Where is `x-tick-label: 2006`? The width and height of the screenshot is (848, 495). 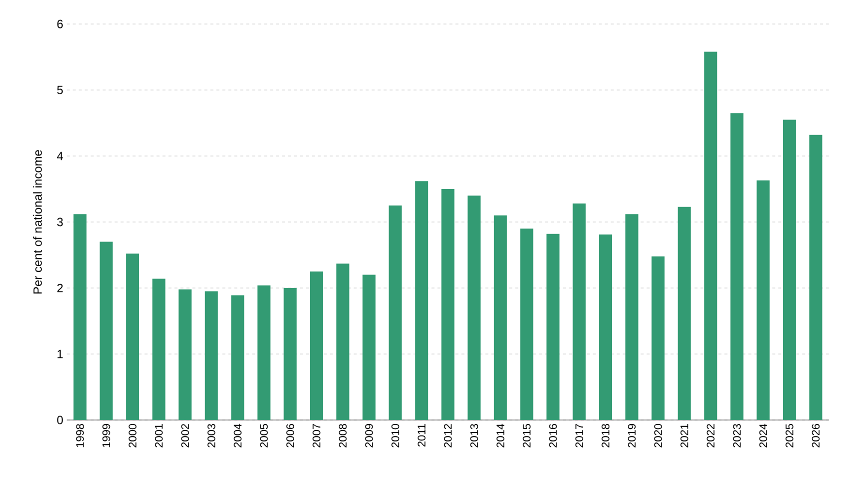
x-tick-label: 2006 is located at coordinates (290, 436).